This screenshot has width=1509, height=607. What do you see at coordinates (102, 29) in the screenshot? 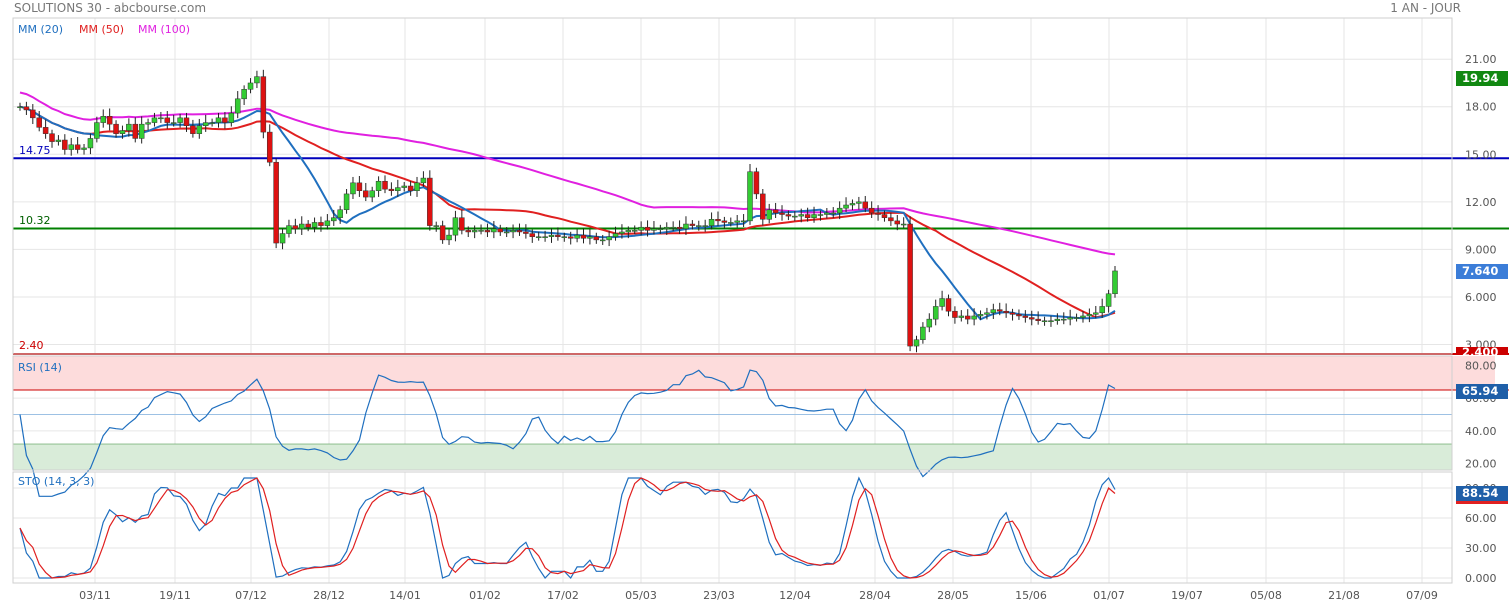
I see `legend-ma50: MM (50)` at bounding box center [102, 29].